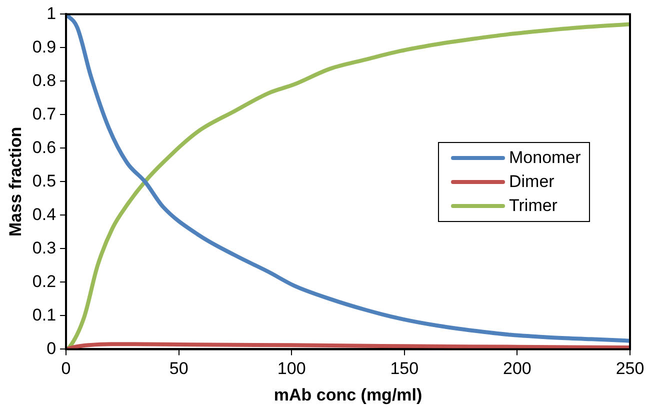 The width and height of the screenshot is (650, 410). I want to click on legend-label: Trimer, so click(533, 205).